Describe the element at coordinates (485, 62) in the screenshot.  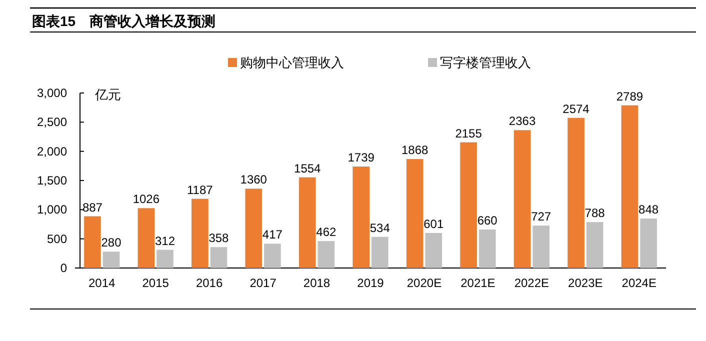
I see `legend-label: 写字楼管理收入` at that location.